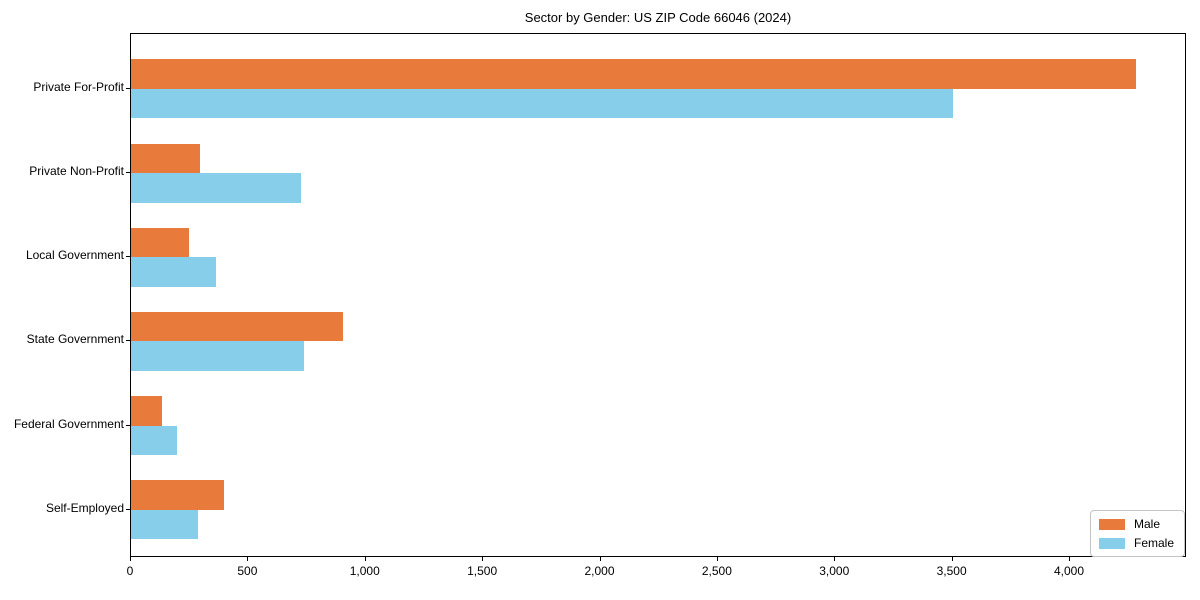  What do you see at coordinates (217, 356) in the screenshot?
I see `bar-female-state-government` at bounding box center [217, 356].